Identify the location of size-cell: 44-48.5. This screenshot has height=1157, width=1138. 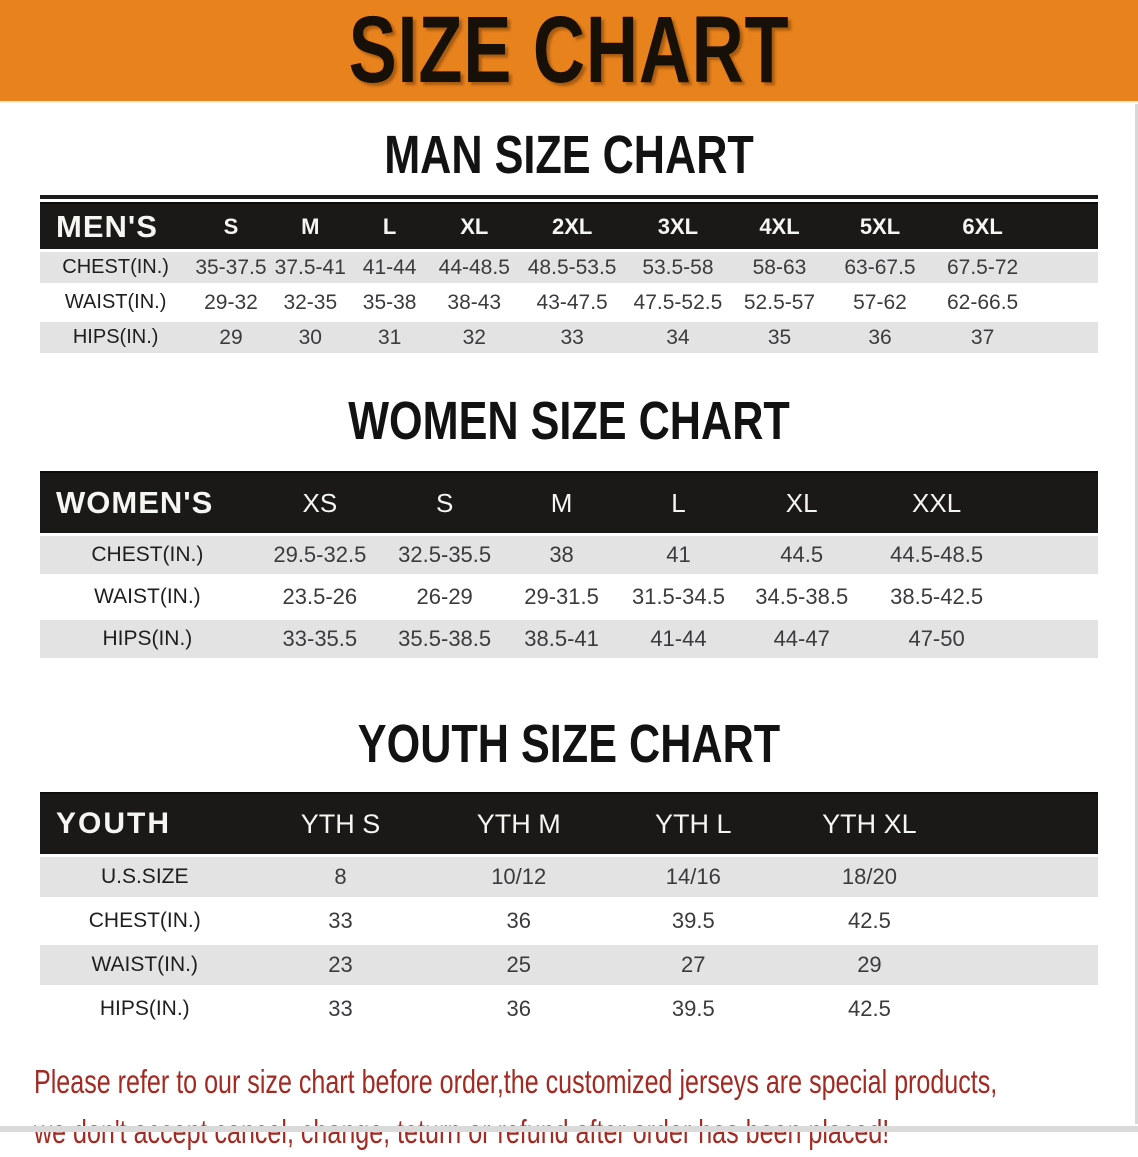
(474, 268).